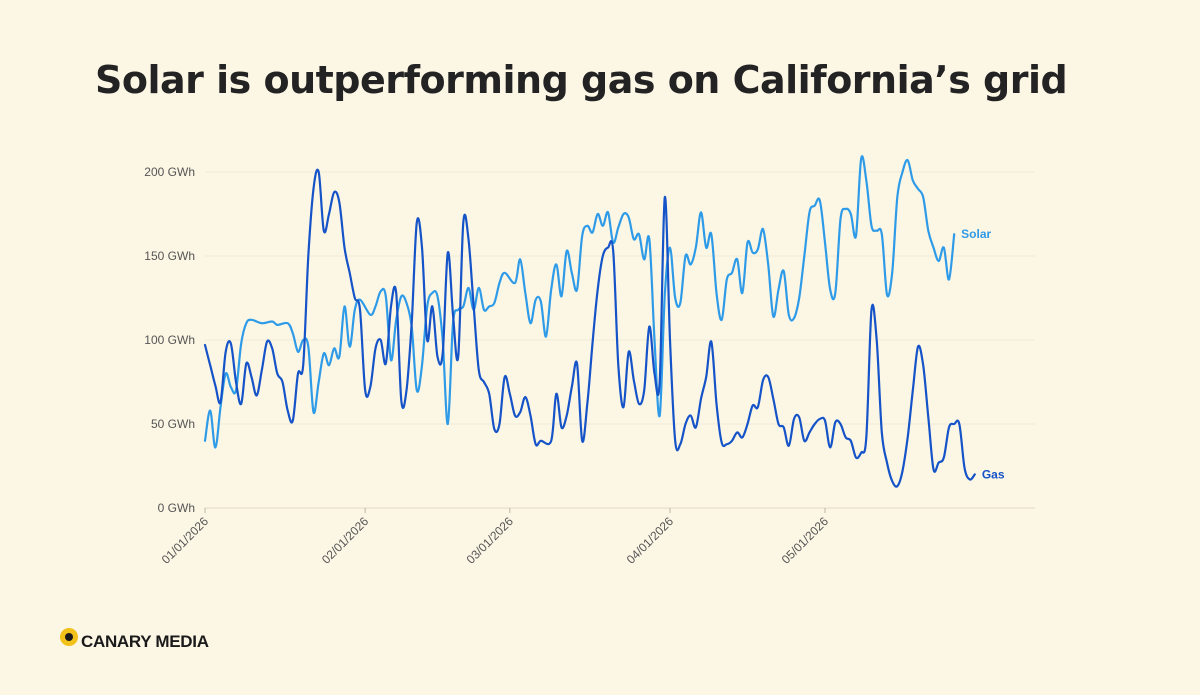  I want to click on x-tick-label: 03/01/2026, so click(490, 540).